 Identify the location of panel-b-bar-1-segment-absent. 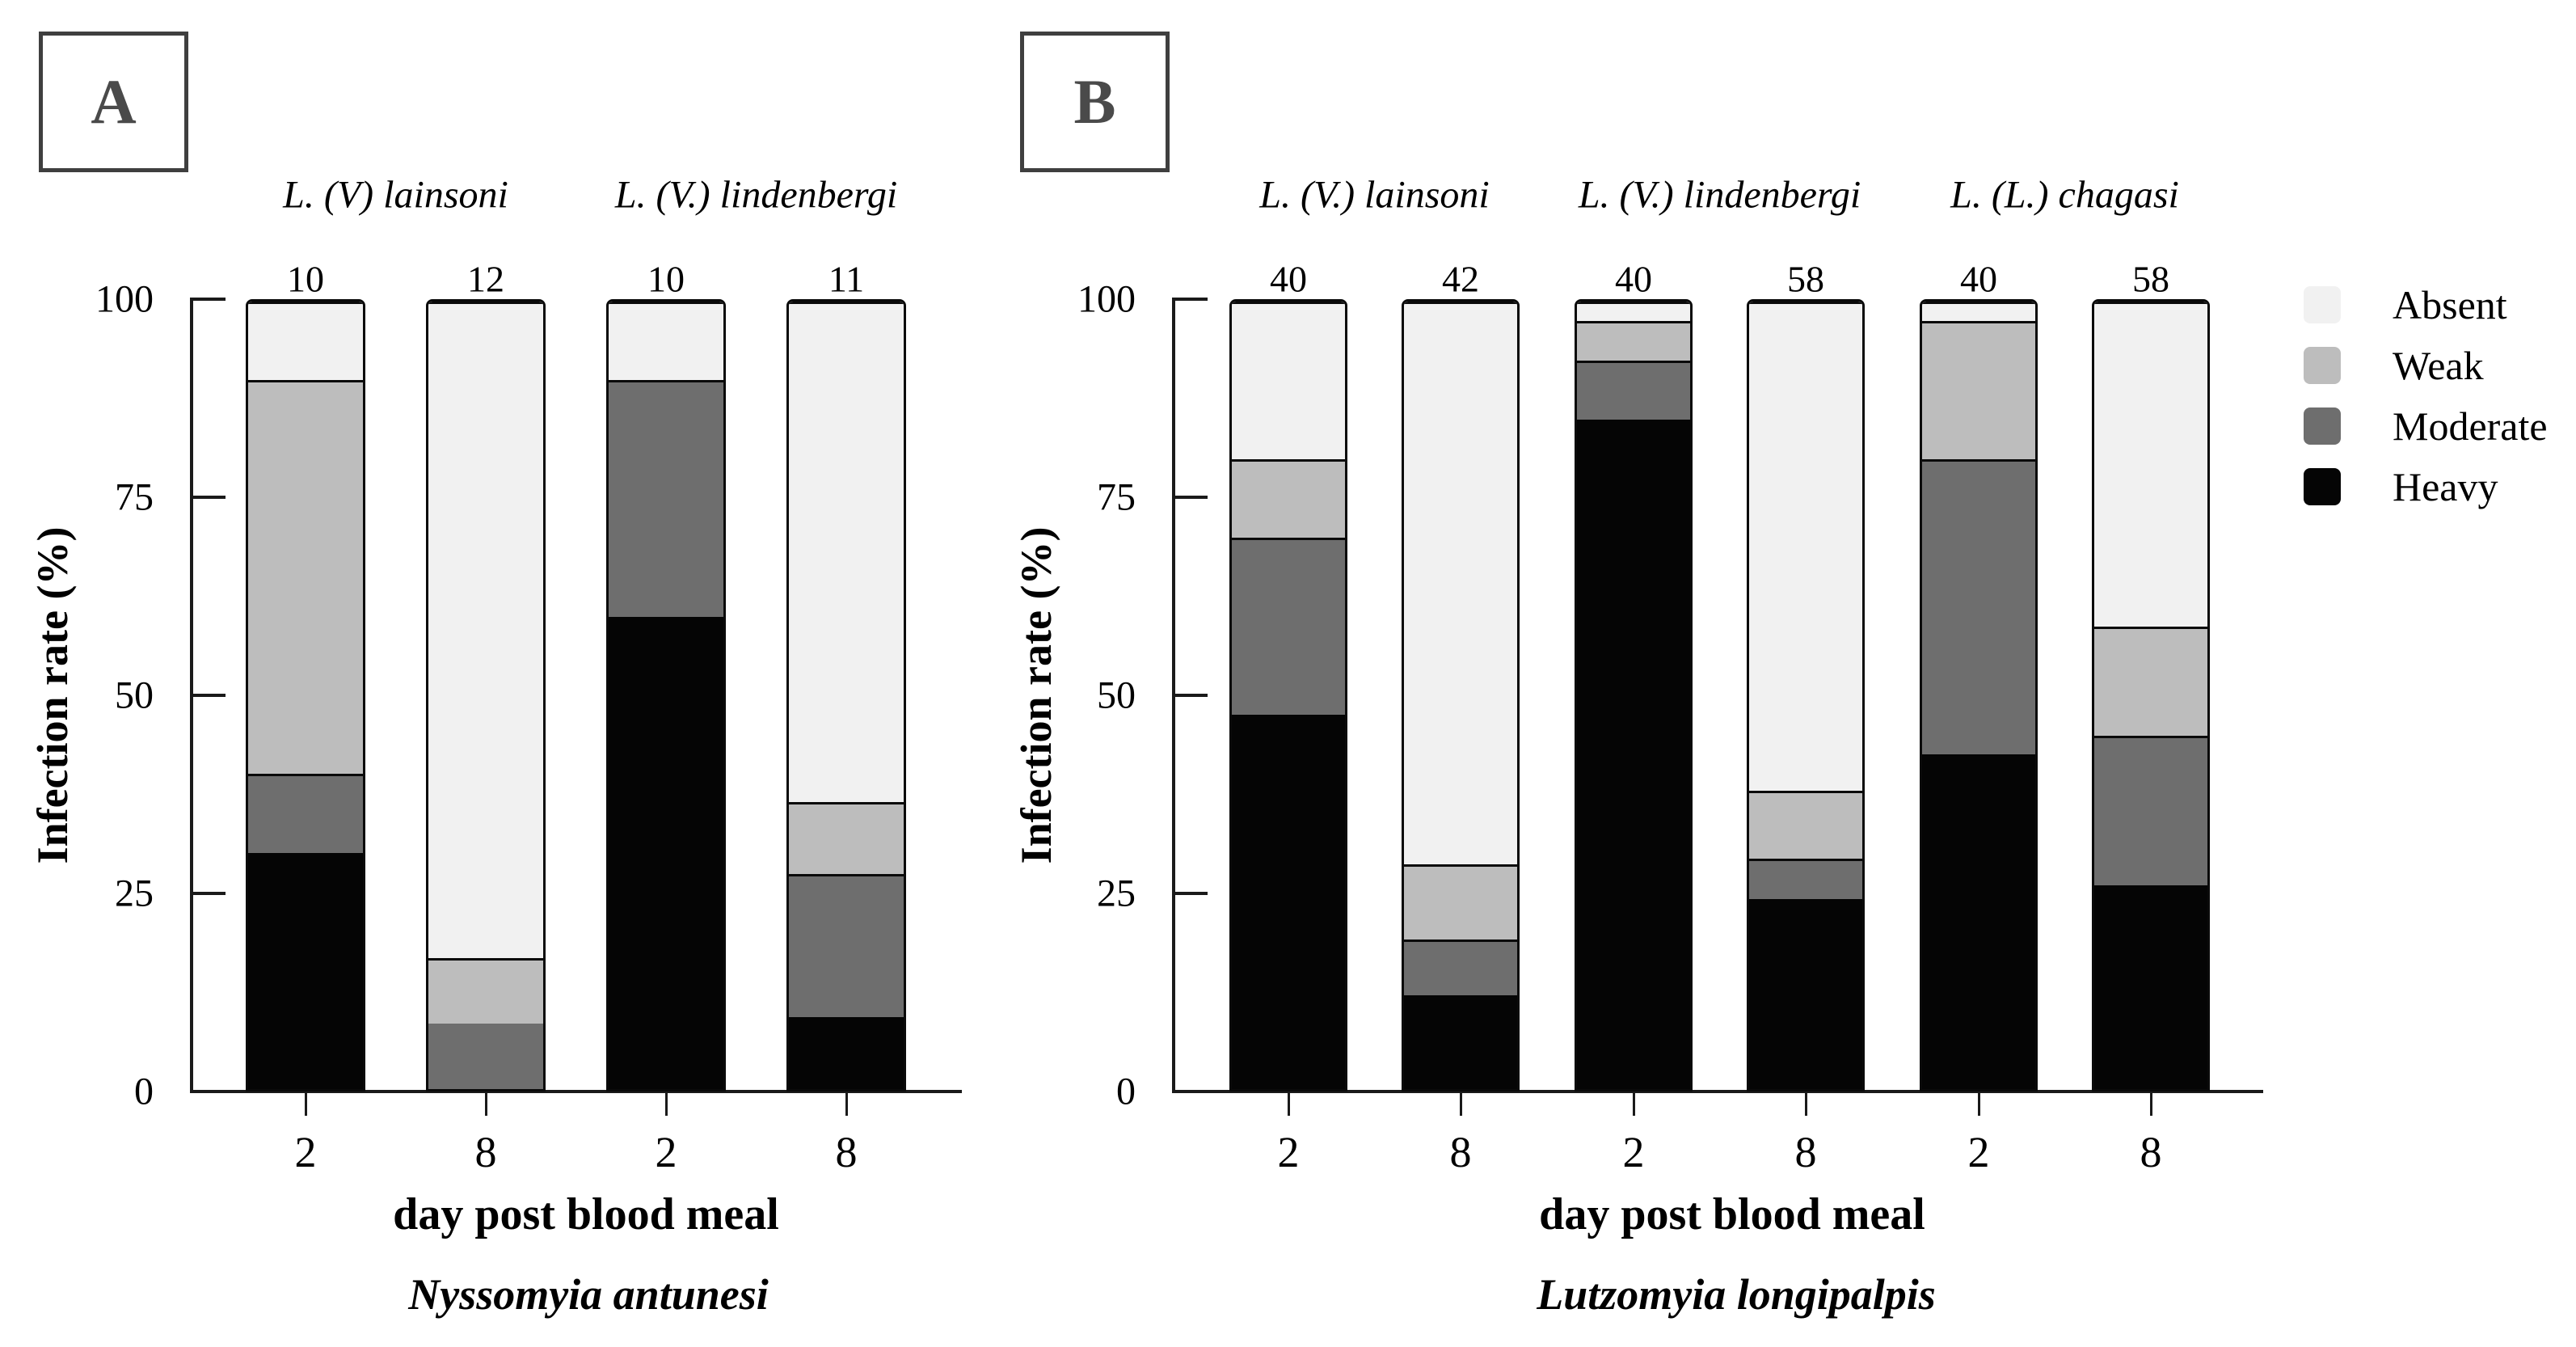
(1460, 583).